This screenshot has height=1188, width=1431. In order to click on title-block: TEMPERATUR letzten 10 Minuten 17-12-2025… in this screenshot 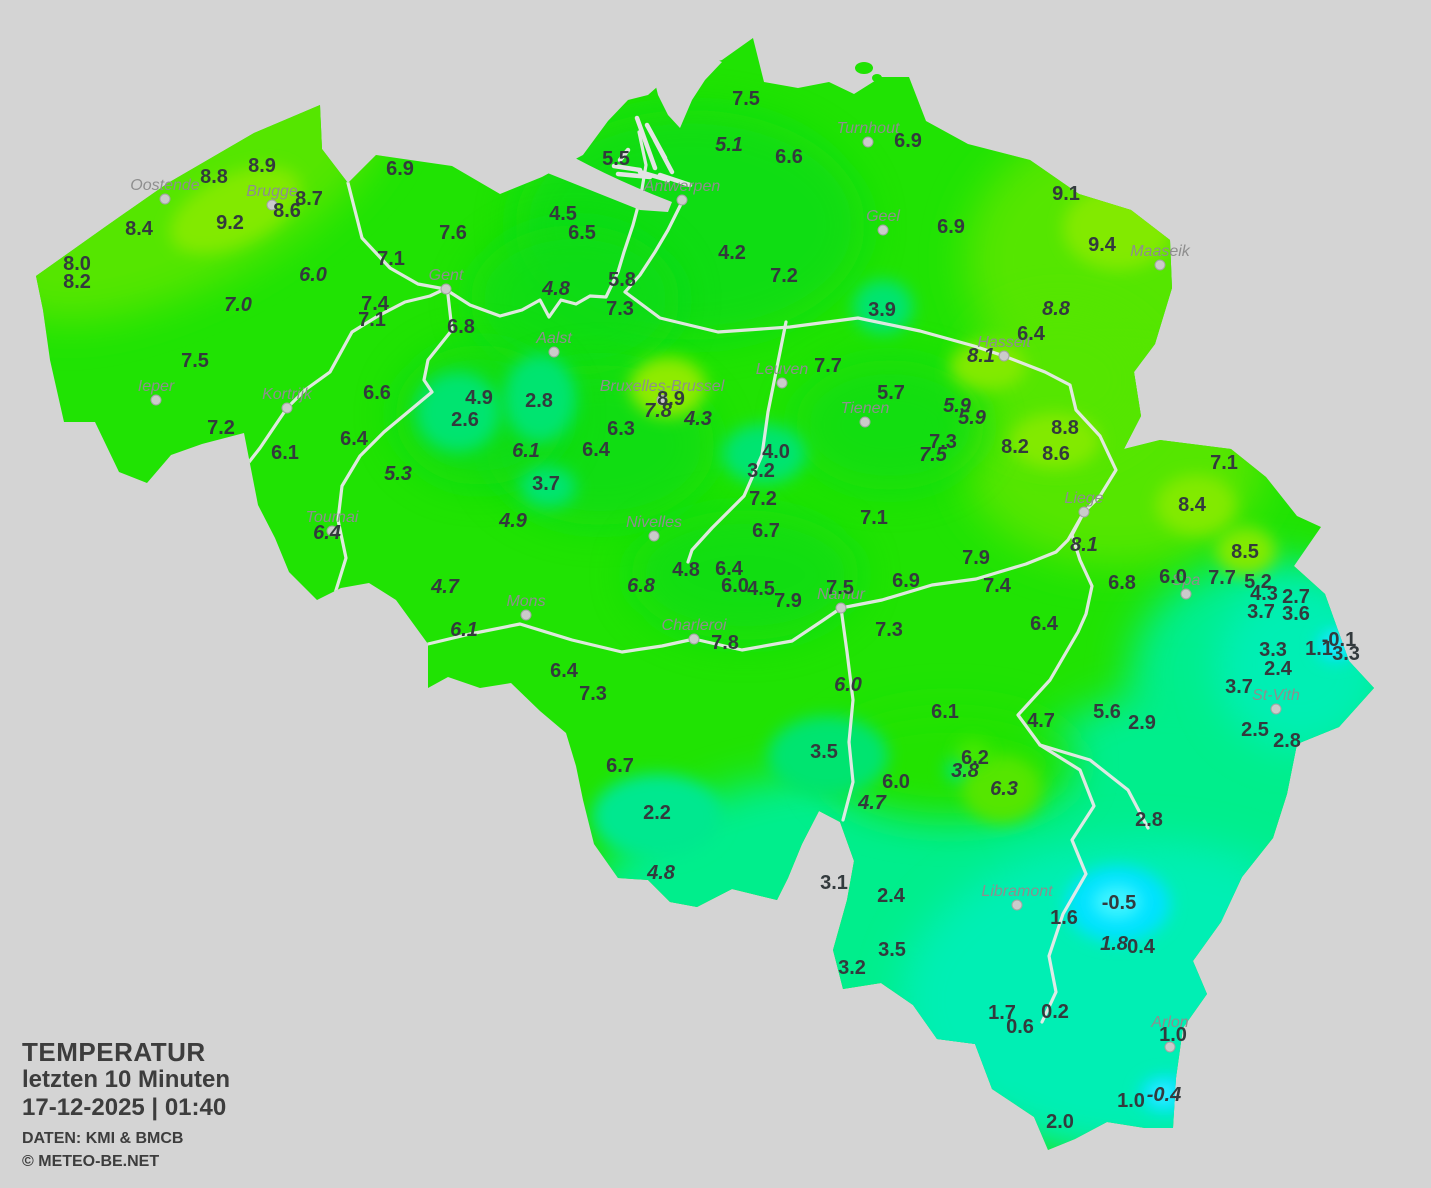, I will do `click(126, 1105)`.